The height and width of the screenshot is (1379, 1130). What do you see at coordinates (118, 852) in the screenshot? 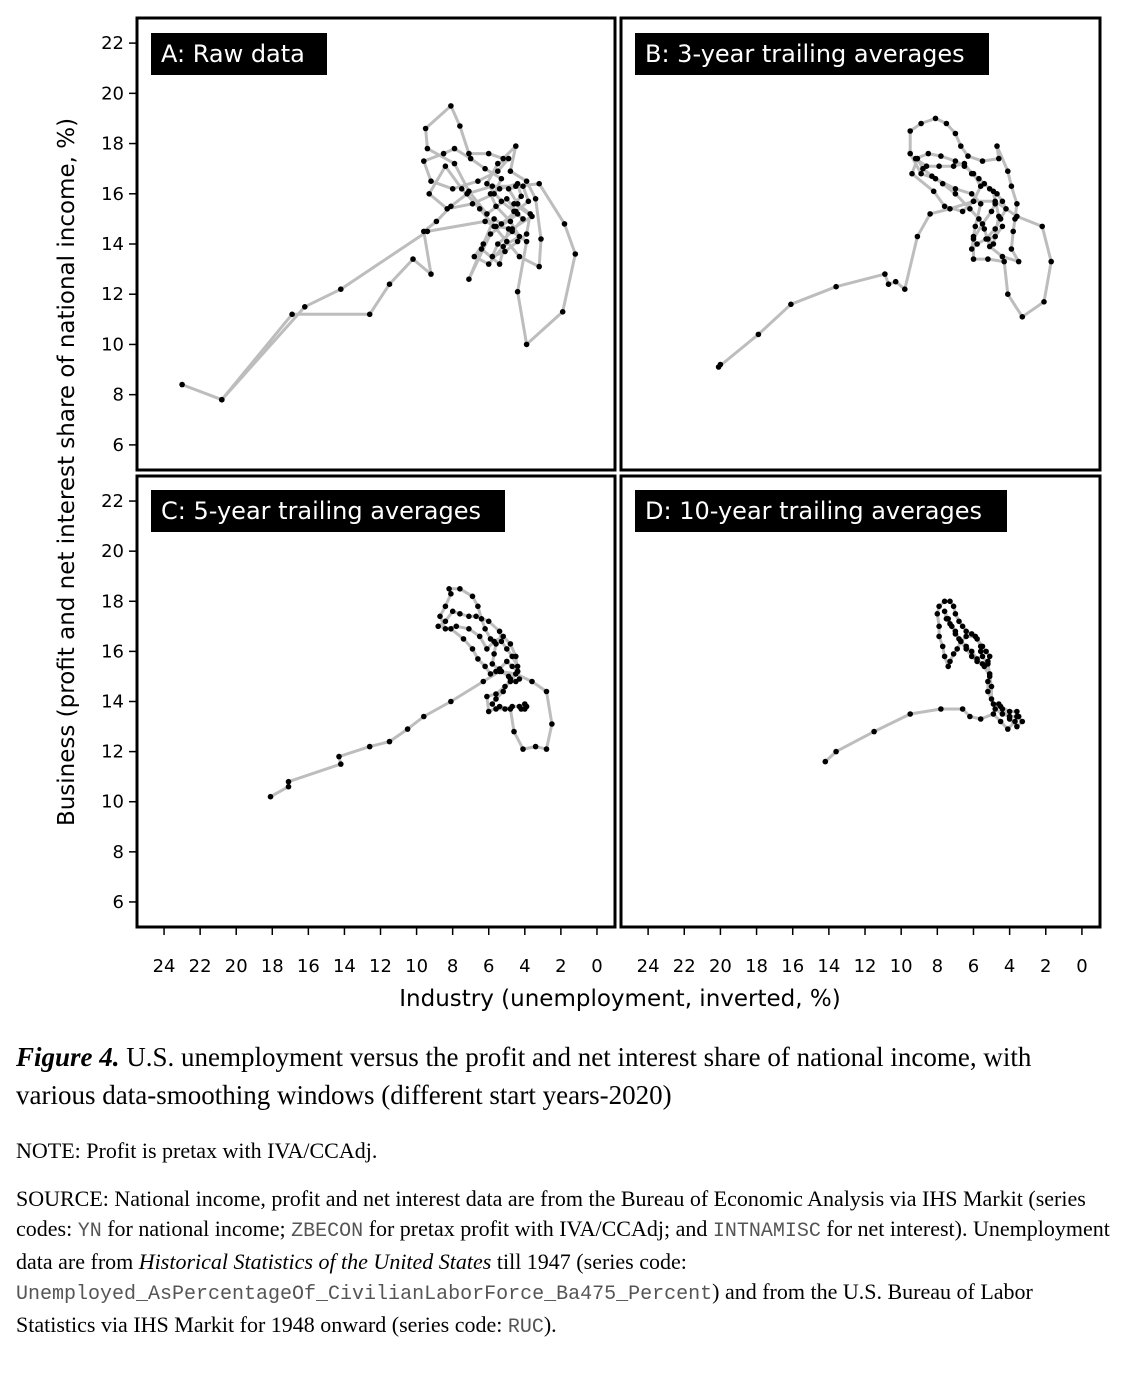
I see `y-tick-label: 8` at bounding box center [118, 852].